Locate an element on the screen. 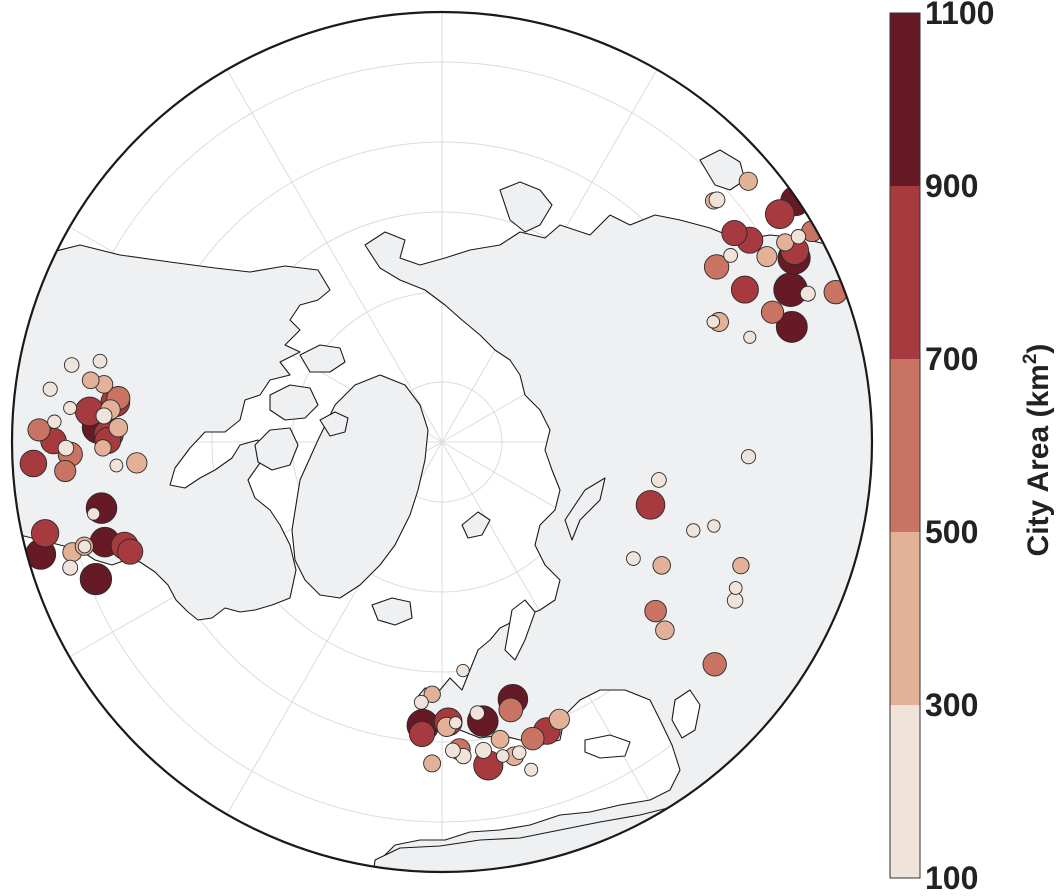 The height and width of the screenshot is (896, 1057). colorbar-tick-labels: 1100 900 700 500 300 100 is located at coordinates (959, 448).